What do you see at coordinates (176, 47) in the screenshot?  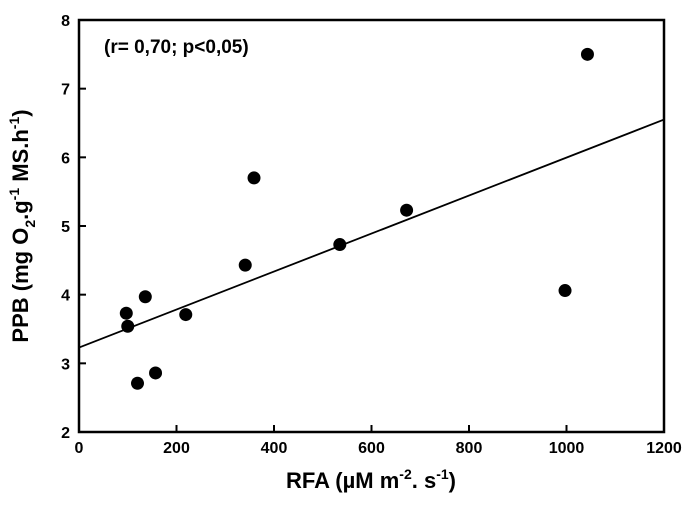 I see `correlation-annotation: (r= 0,70; p<0,05)` at bounding box center [176, 47].